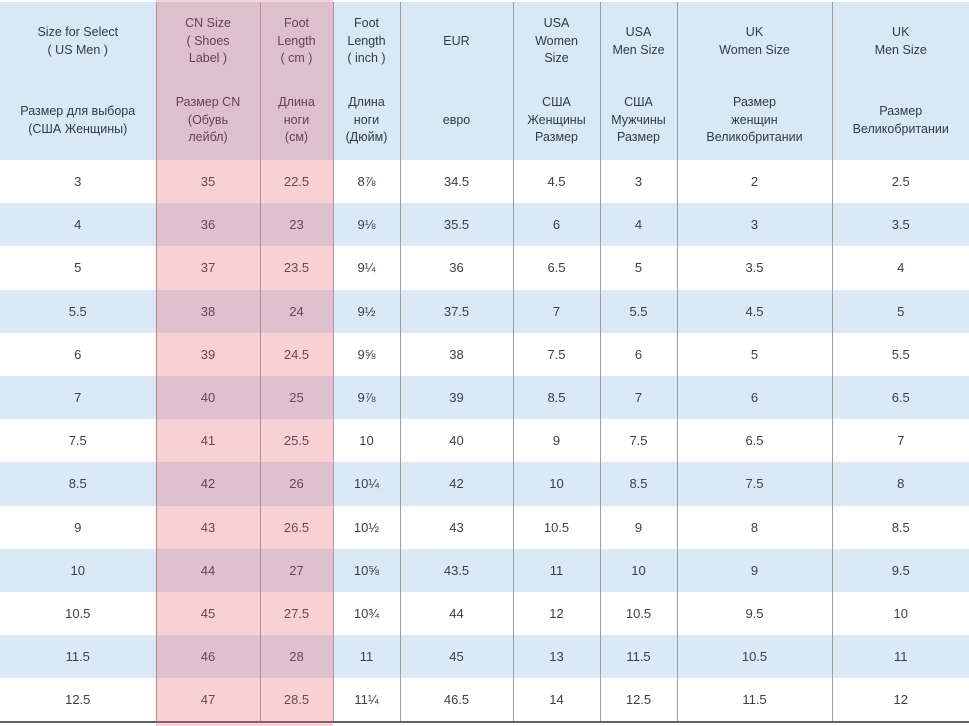 This screenshot has width=969, height=726. I want to click on header-label-ru: США Женщины Размер, so click(556, 120).